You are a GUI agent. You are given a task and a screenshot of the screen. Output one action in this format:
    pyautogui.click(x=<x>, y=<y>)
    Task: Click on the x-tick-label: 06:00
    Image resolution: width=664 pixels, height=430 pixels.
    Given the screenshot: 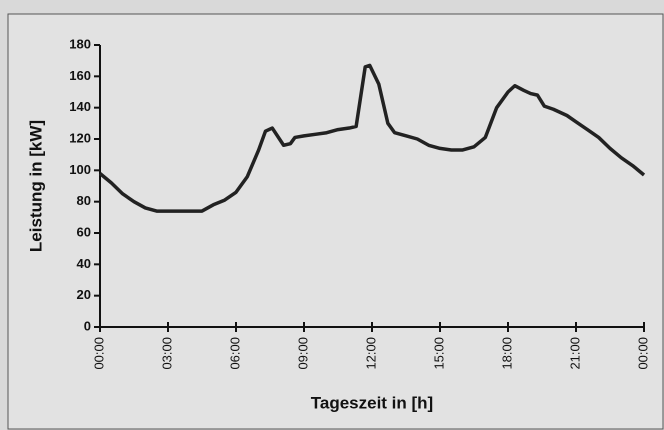 What is the action you would take?
    pyautogui.click(x=234, y=353)
    